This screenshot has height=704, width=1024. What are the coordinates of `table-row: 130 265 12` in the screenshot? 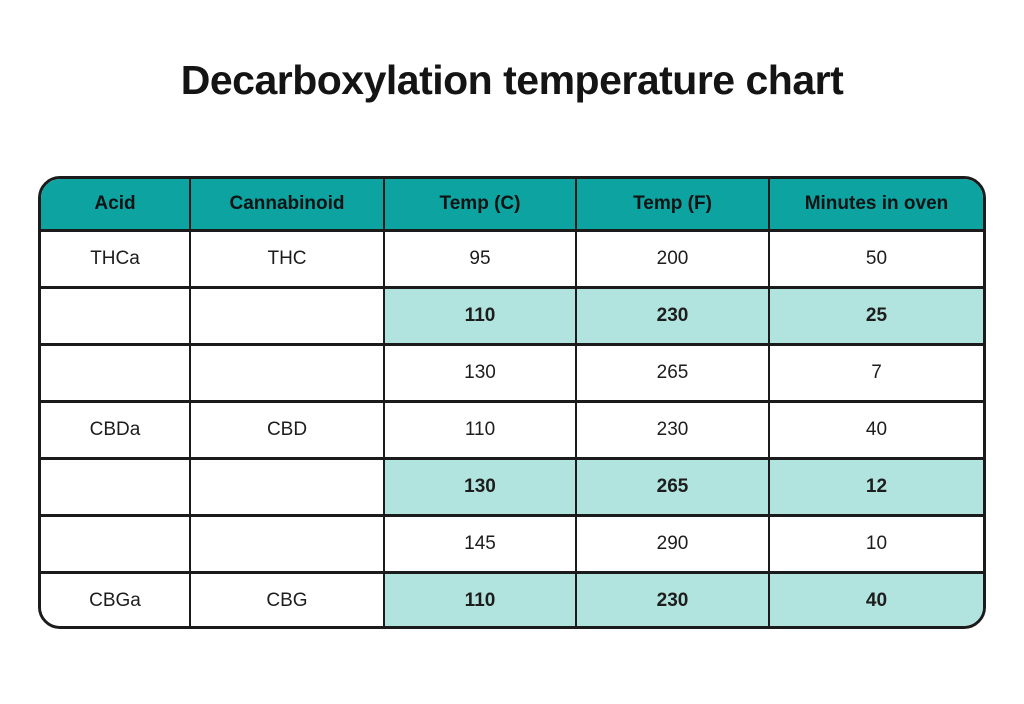 It's located at (512, 487).